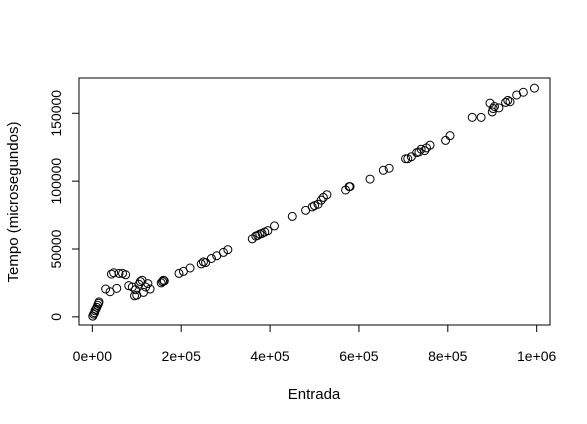  Describe the element at coordinates (56, 317) in the screenshot. I see `y-tick-label: 0` at that location.